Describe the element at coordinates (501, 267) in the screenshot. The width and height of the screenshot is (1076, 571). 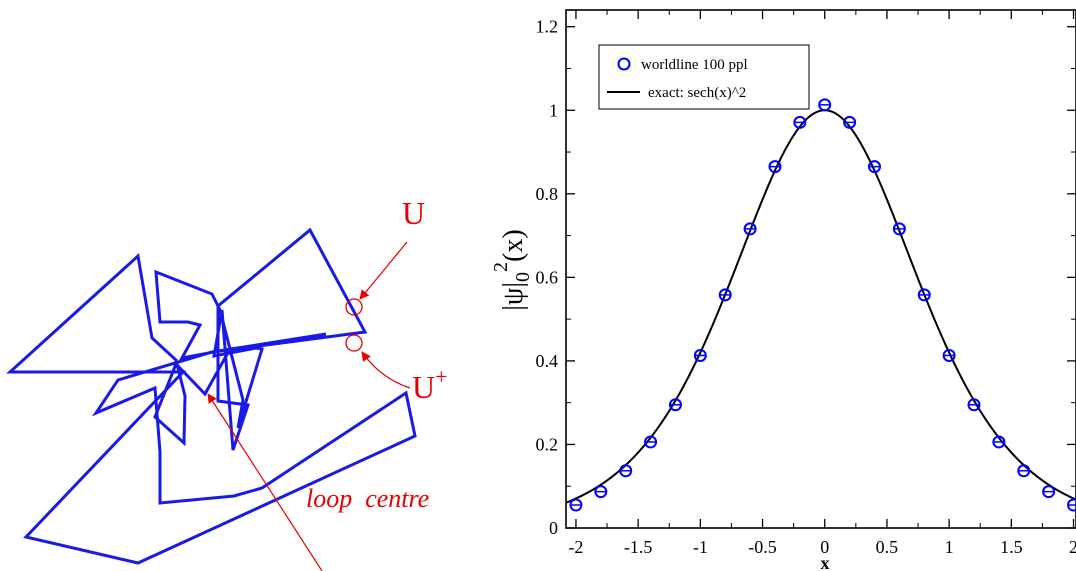
I see `y-axis-label-superscript: 2` at that location.